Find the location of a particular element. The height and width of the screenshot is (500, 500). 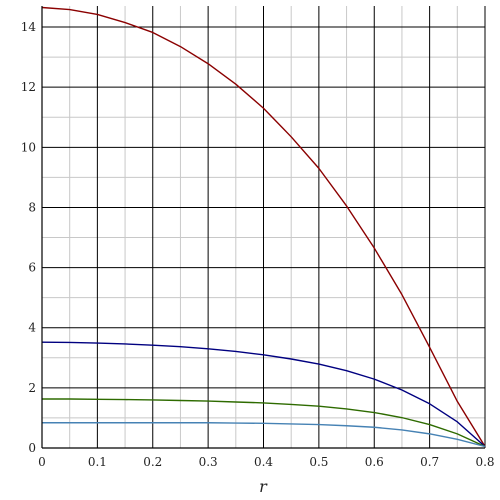

x-tick-label: 0.1 is located at coordinates (97, 462).